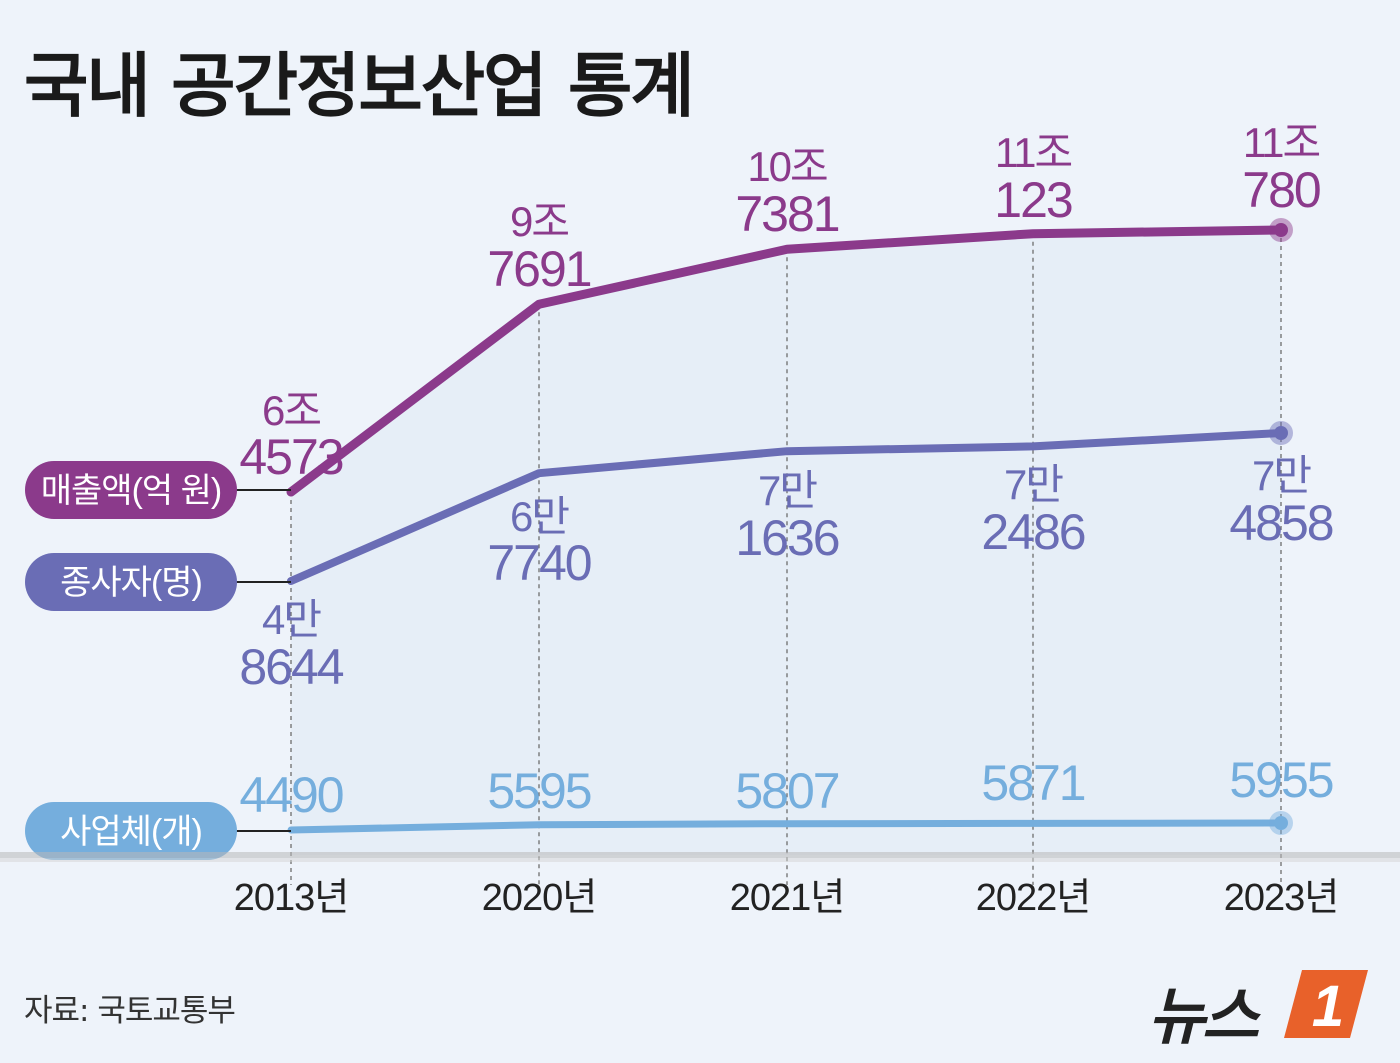  I want to click on data-label: 10조, so click(787, 166).